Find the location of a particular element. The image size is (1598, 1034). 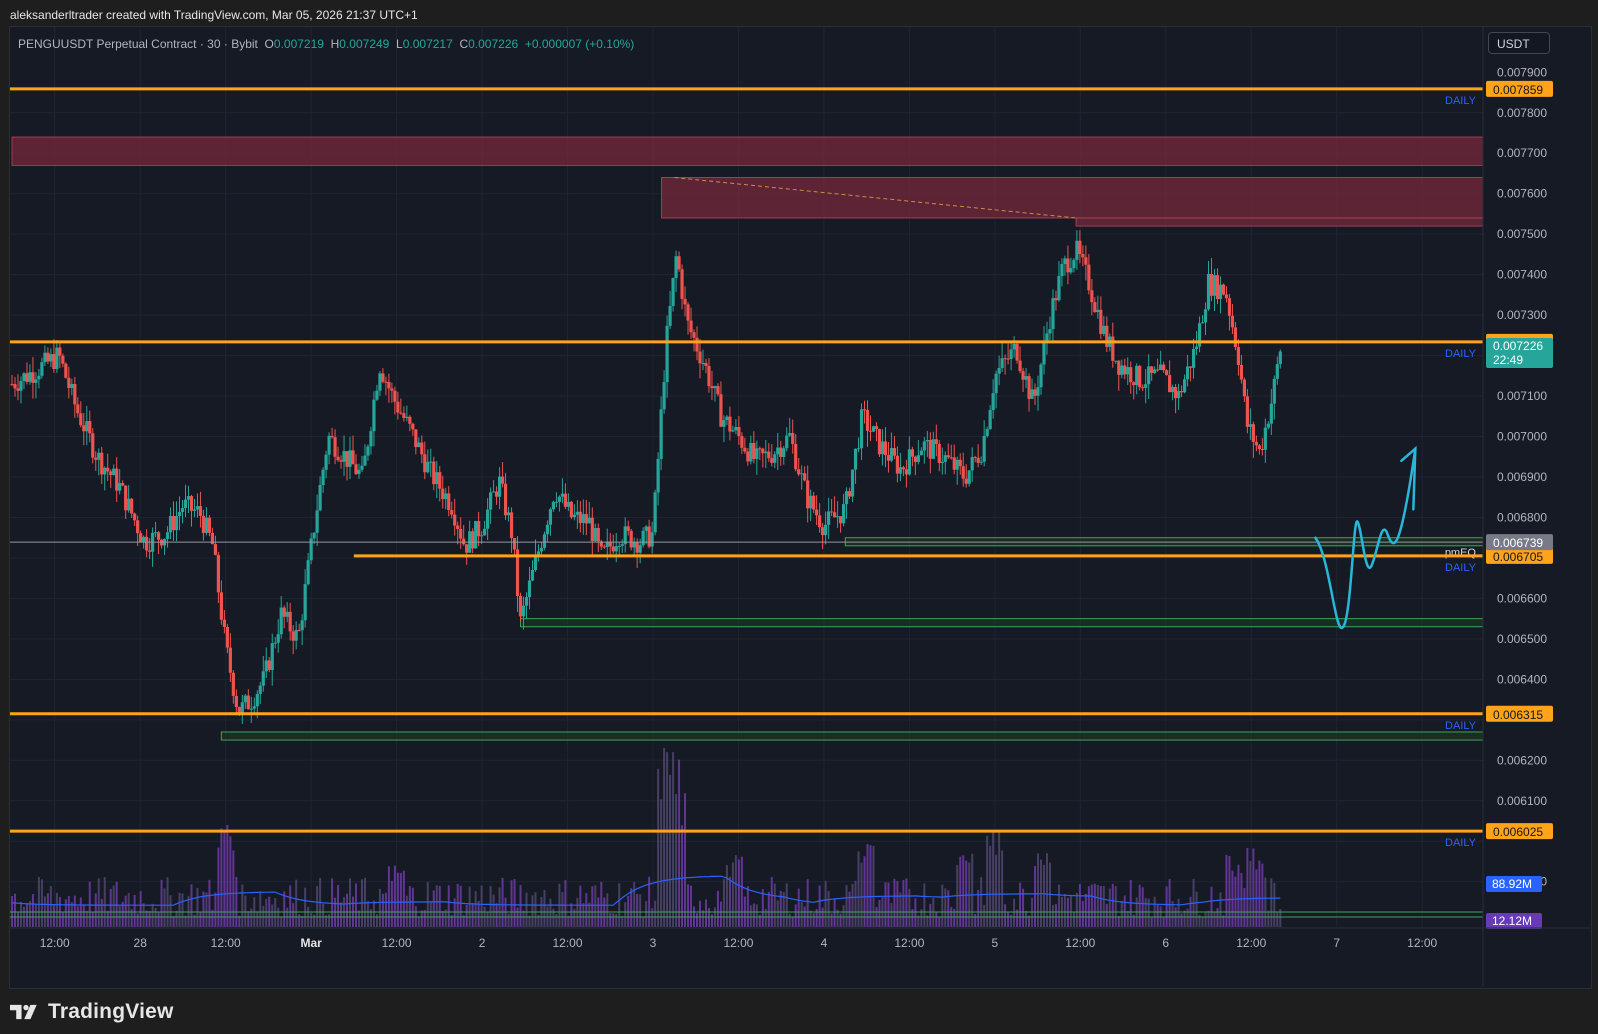

current-price-badge is located at coordinates (1519, 353).